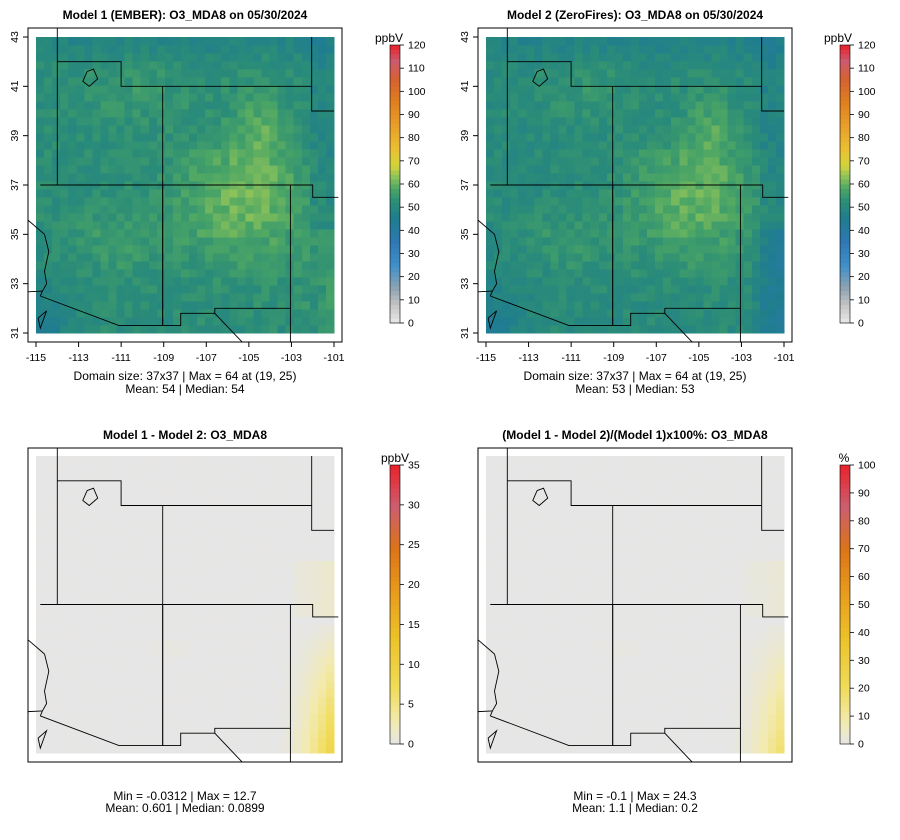  Describe the element at coordinates (389, 38) in the screenshot. I see `colorbar-units: ppbV` at that location.